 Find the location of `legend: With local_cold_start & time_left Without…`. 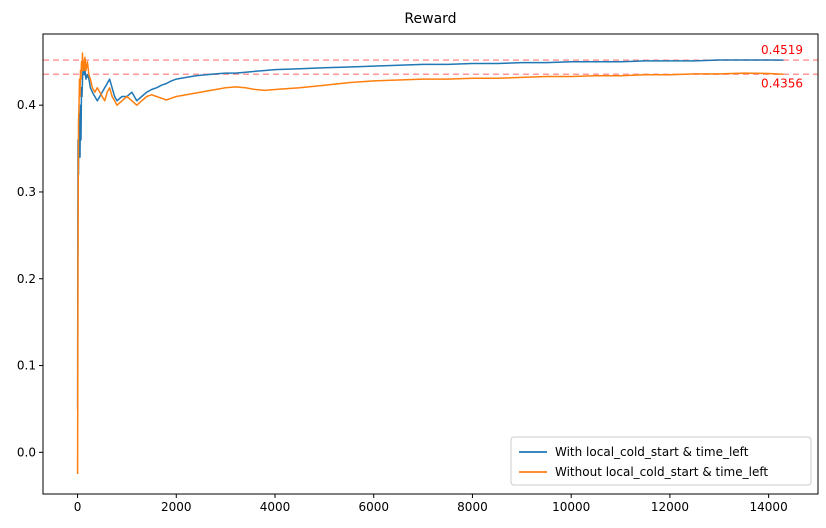

legend: With local_cold_start & time_left Without… is located at coordinates (661, 461).